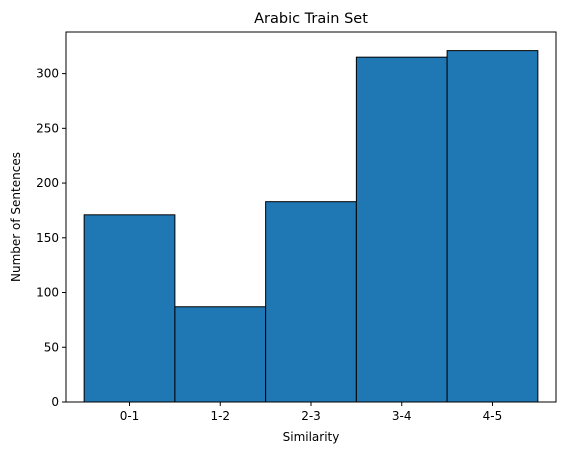  I want to click on x-tick-label: 3-4, so click(402, 416).